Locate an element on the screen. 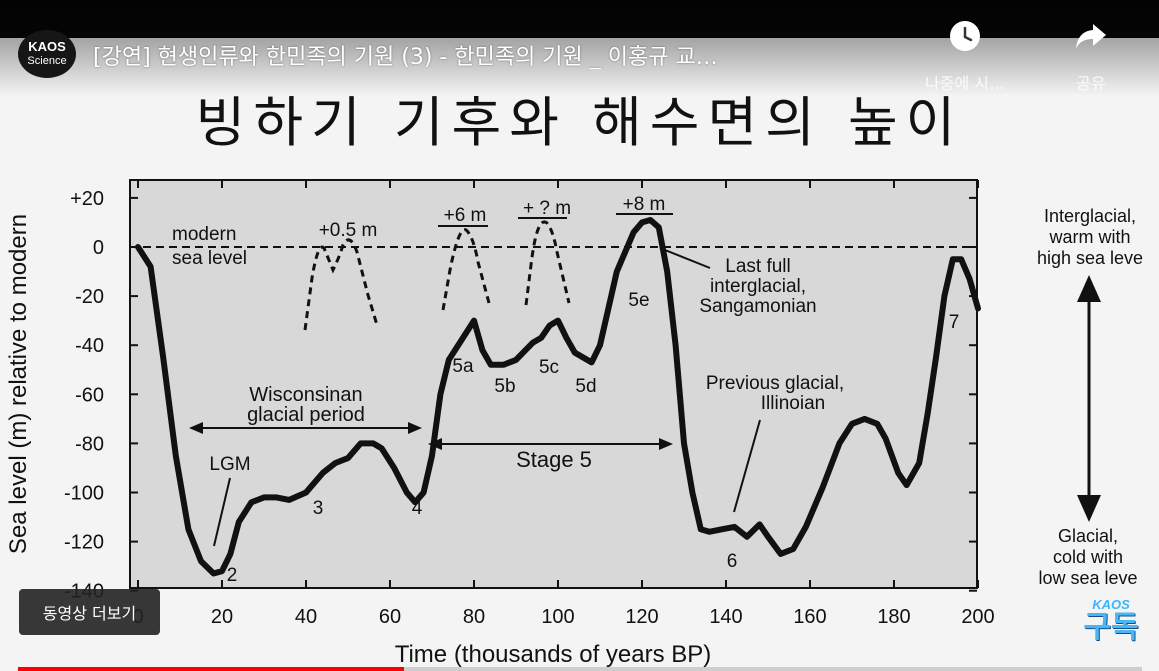  interglacial-side-label: Interglacial, is located at coordinates (1090, 216).